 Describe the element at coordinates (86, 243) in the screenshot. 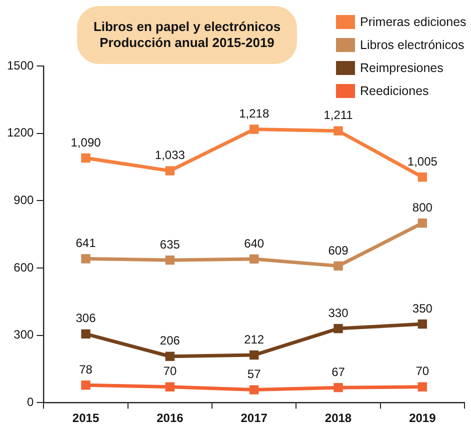

I see `data-label: 641` at that location.